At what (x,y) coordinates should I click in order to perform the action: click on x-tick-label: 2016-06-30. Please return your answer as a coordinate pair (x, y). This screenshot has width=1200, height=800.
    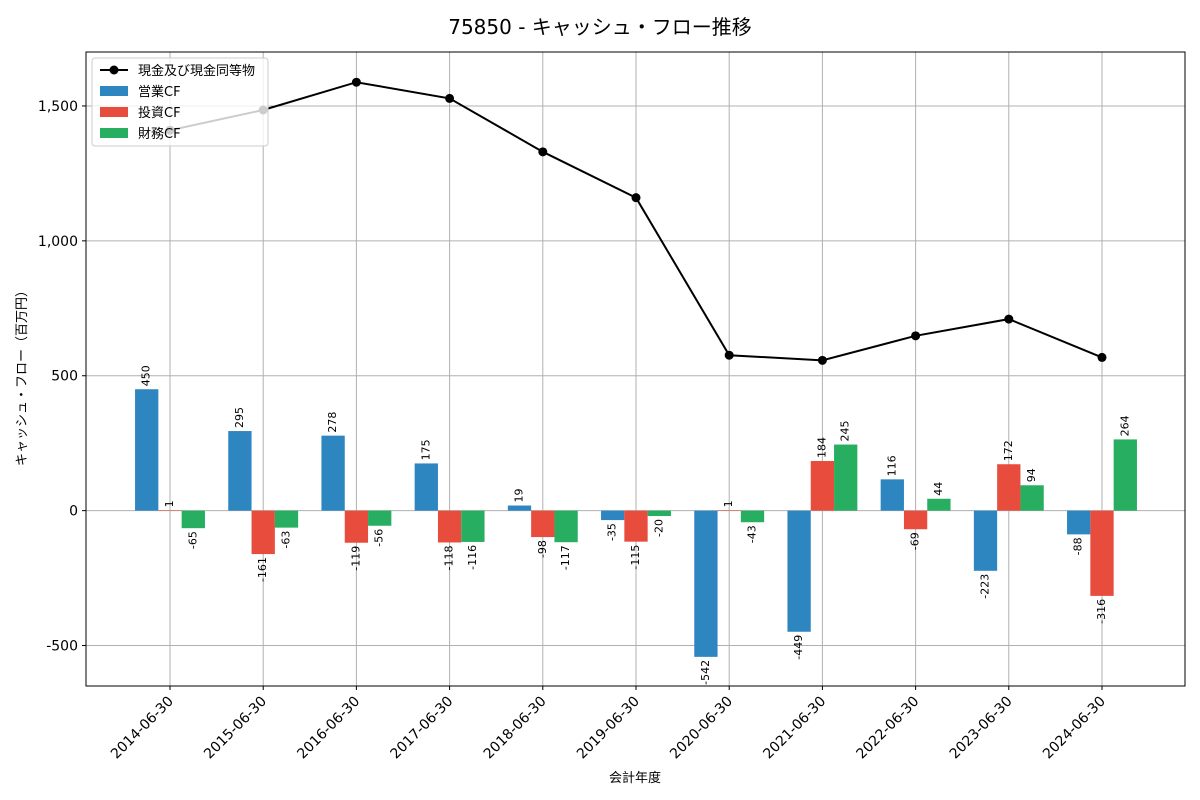
    Looking at the image, I should click on (328, 728).